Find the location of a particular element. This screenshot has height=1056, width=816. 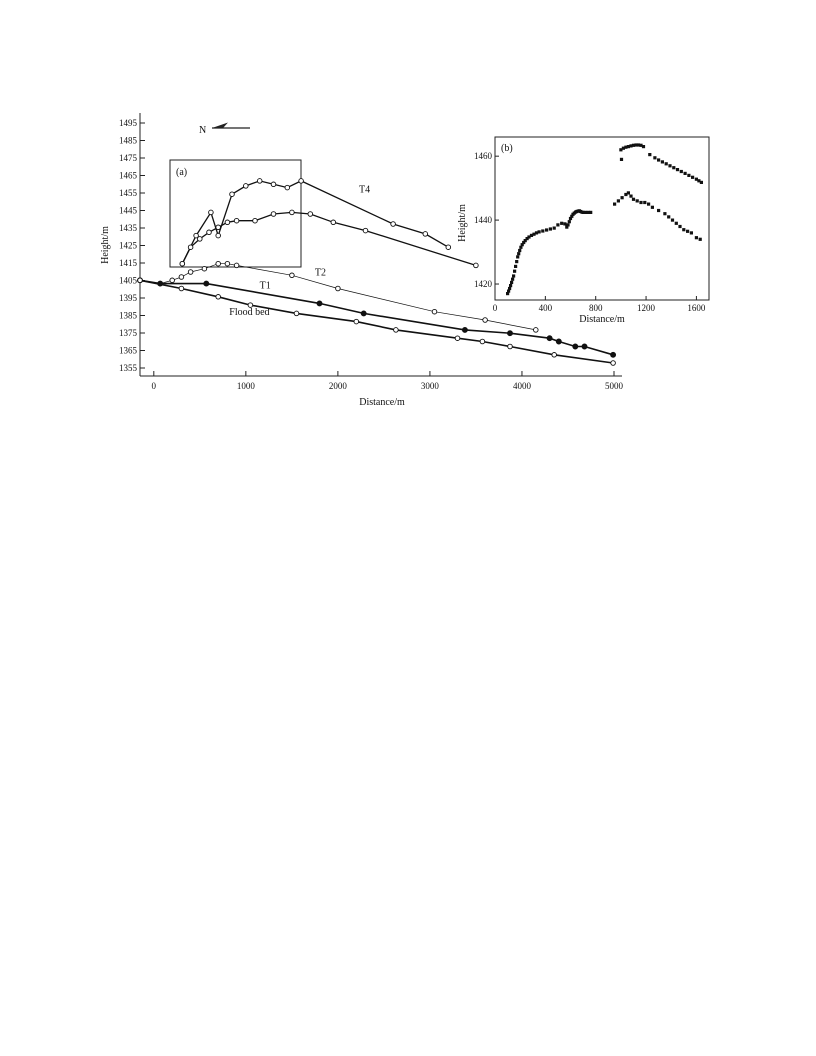

panel-a-y-tick-label: 1465 is located at coordinates (128, 176).